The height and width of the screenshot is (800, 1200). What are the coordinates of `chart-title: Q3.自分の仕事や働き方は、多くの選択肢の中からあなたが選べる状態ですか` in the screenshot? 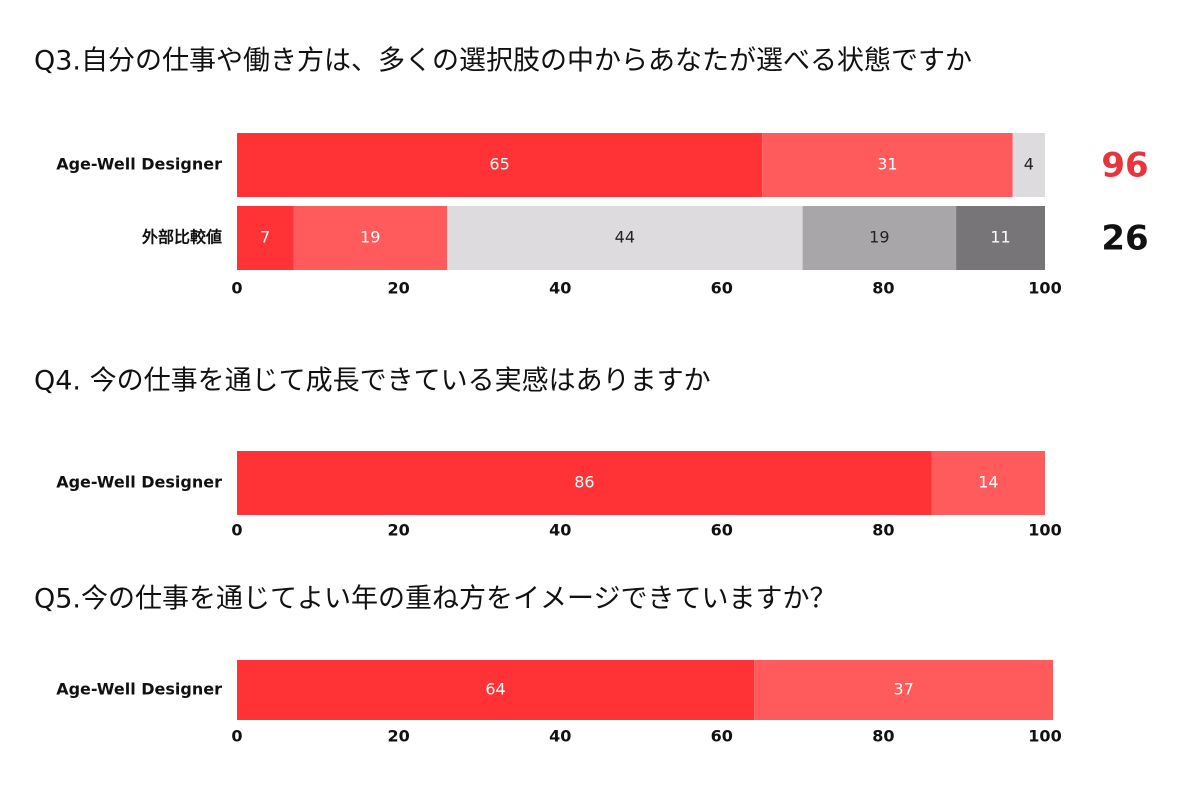 It's located at (503, 61).